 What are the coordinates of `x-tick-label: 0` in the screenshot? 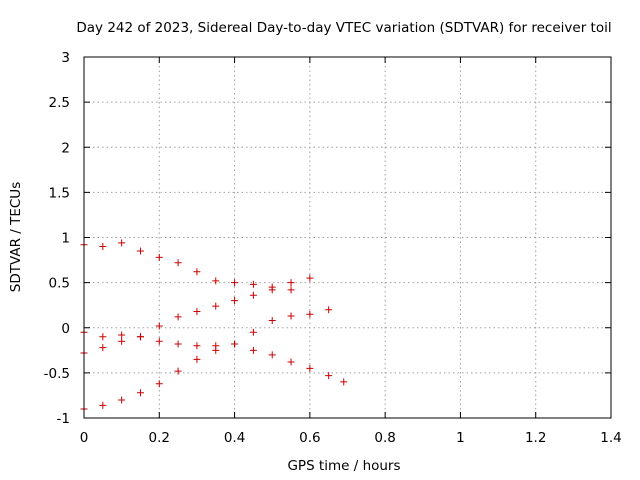 It's located at (84, 438).